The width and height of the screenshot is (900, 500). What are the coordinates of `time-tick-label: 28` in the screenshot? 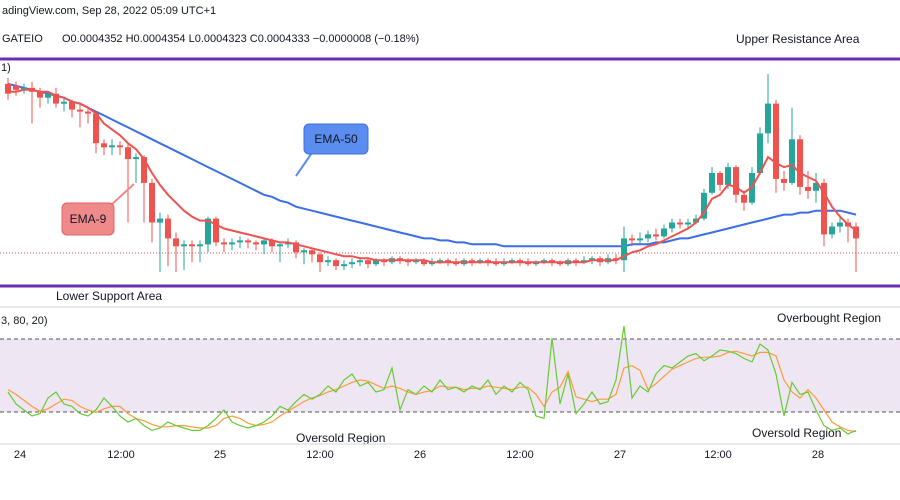 It's located at (818, 455).